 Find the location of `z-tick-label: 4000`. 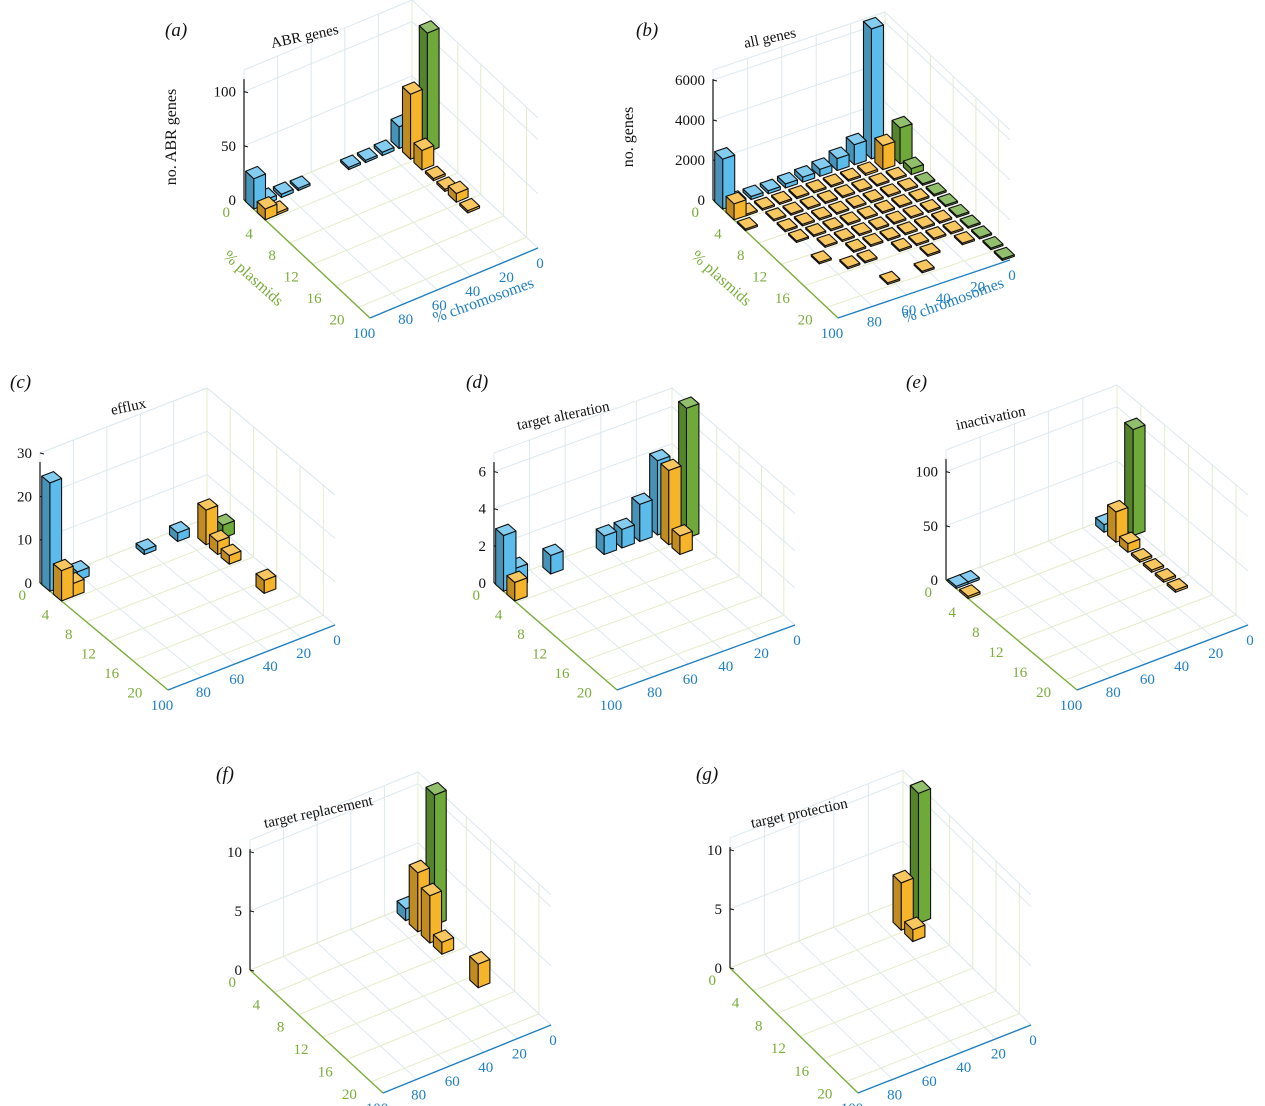

z-tick-label: 4000 is located at coordinates (690, 121).